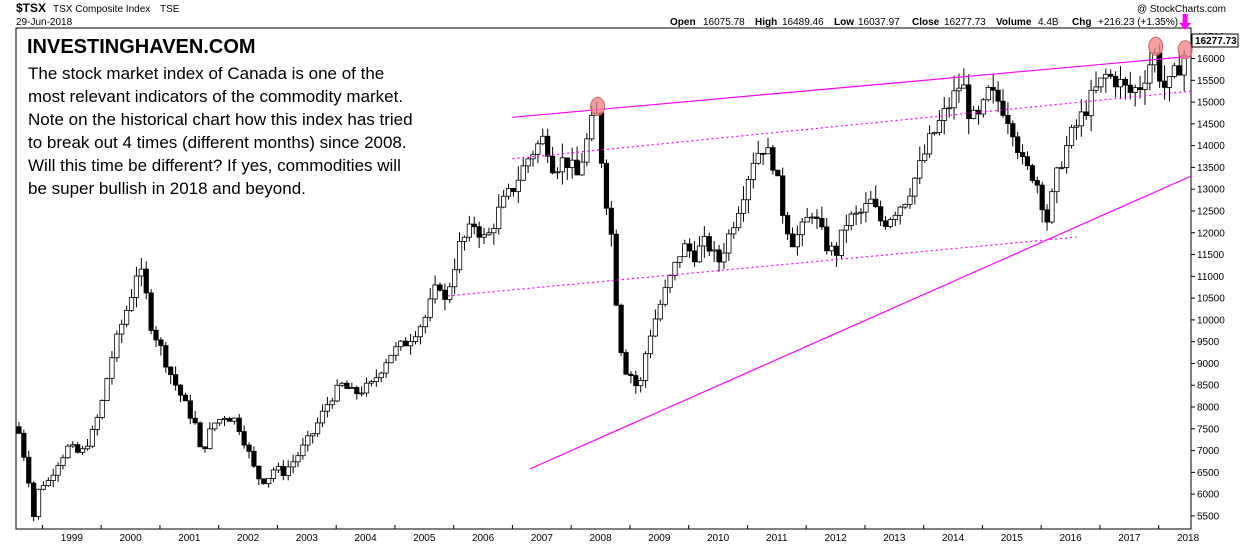 This screenshot has height=546, width=1240. Describe the element at coordinates (1208, 429) in the screenshot. I see `y-tick-label: 7500` at that location.